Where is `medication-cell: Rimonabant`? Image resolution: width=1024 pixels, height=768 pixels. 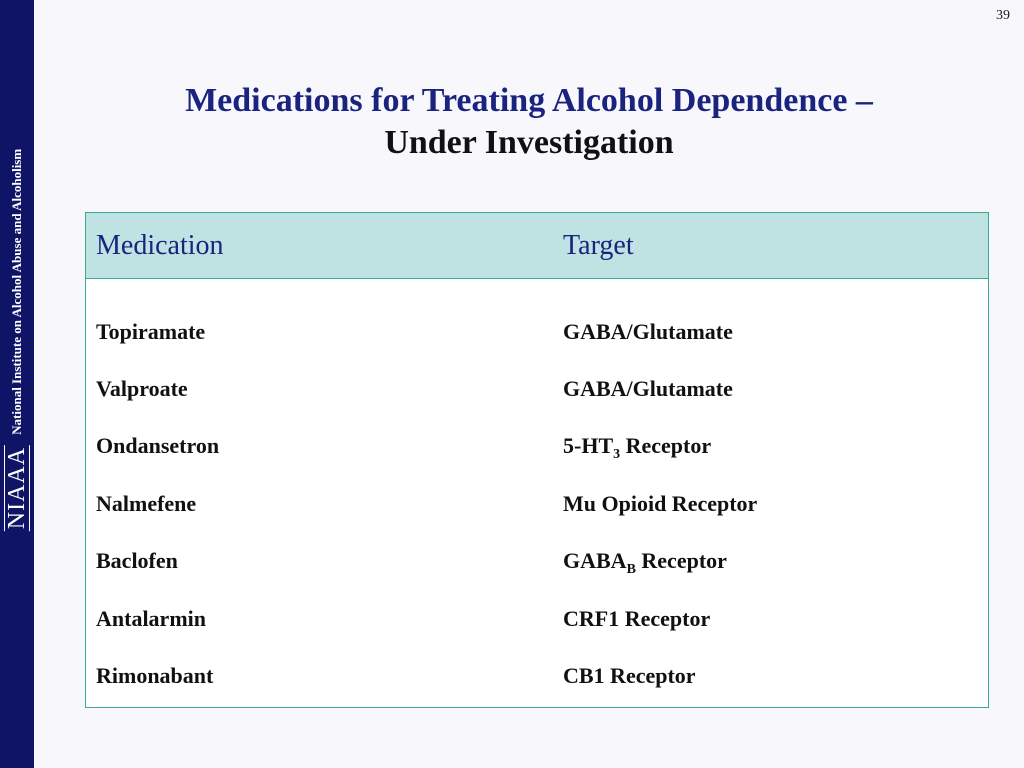
medication-cell: Rimonabant is located at coordinates (155, 676).